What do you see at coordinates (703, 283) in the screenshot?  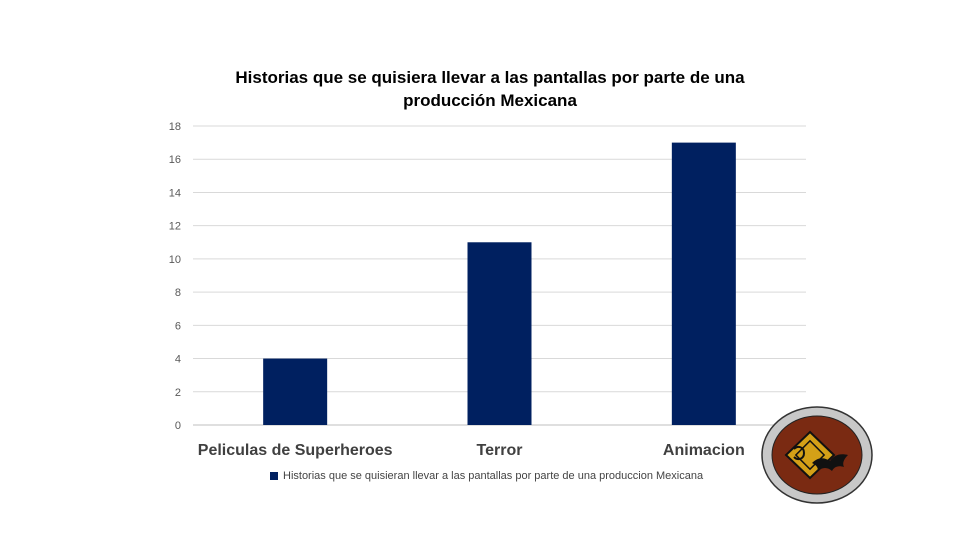 I see `bar-animacion` at bounding box center [703, 283].